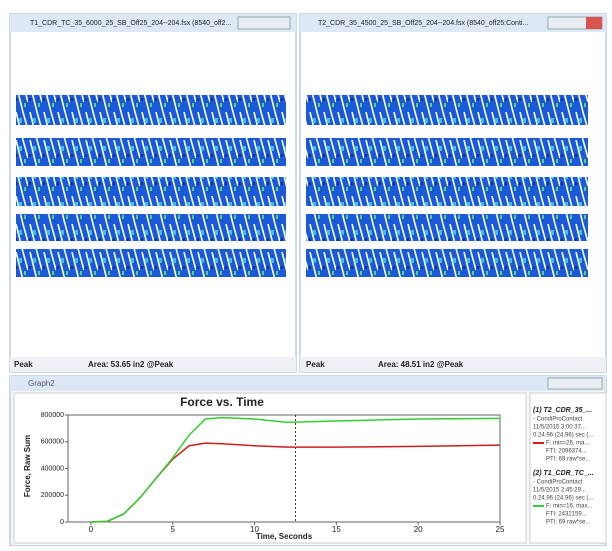  What do you see at coordinates (336, 529) in the screenshot?
I see `x-tick-label: 15` at bounding box center [336, 529].